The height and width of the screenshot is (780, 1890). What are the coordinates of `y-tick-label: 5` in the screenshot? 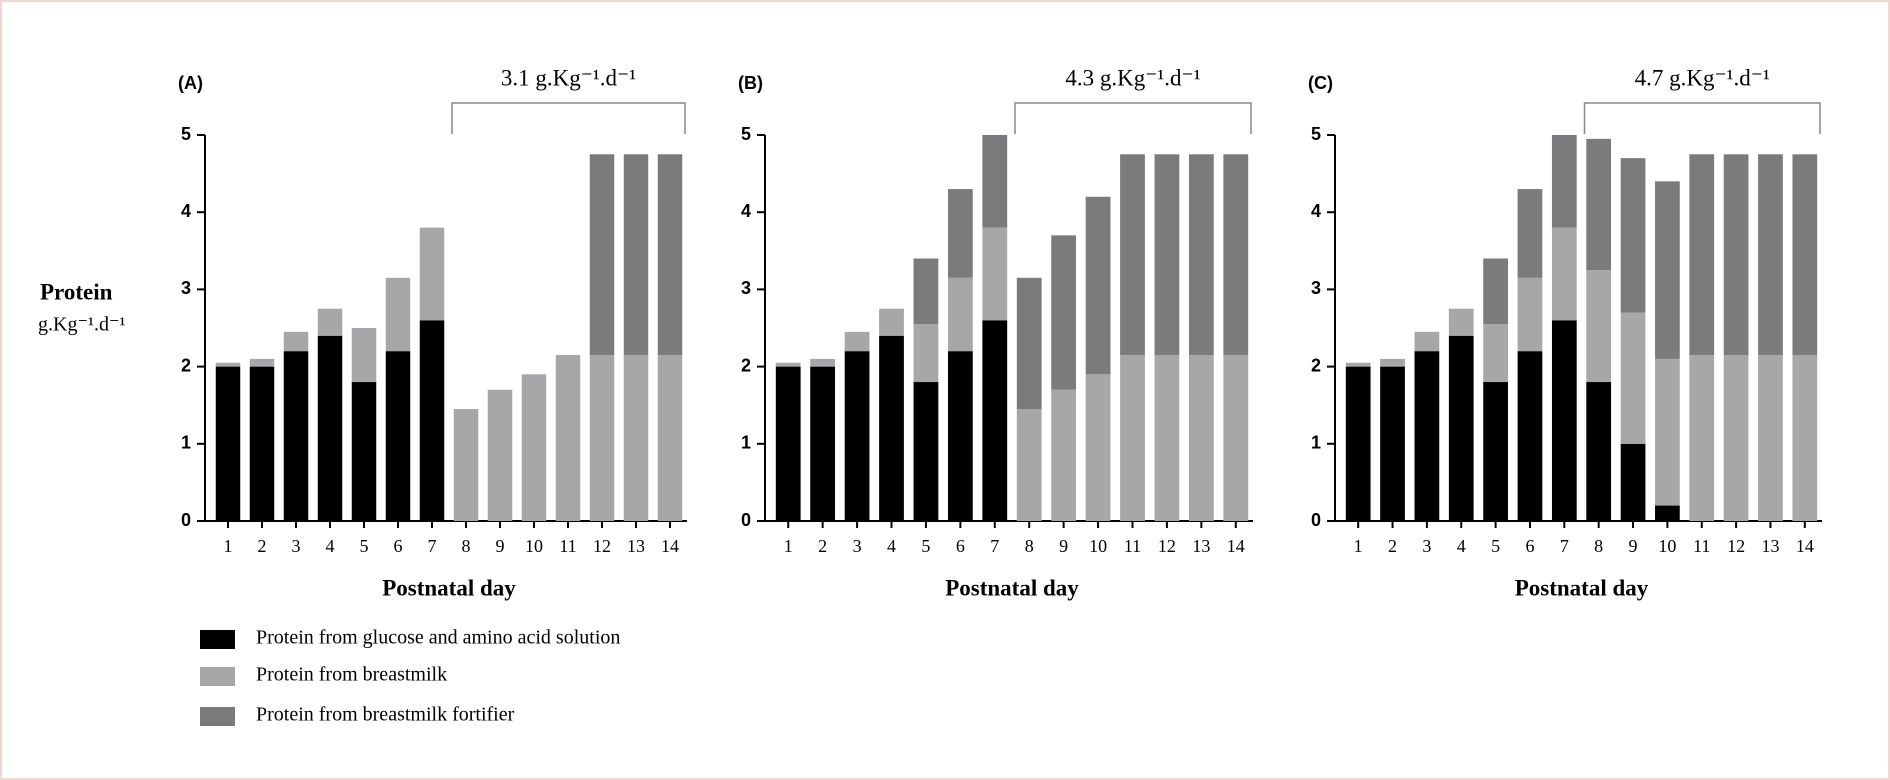 It's located at (1316, 134).